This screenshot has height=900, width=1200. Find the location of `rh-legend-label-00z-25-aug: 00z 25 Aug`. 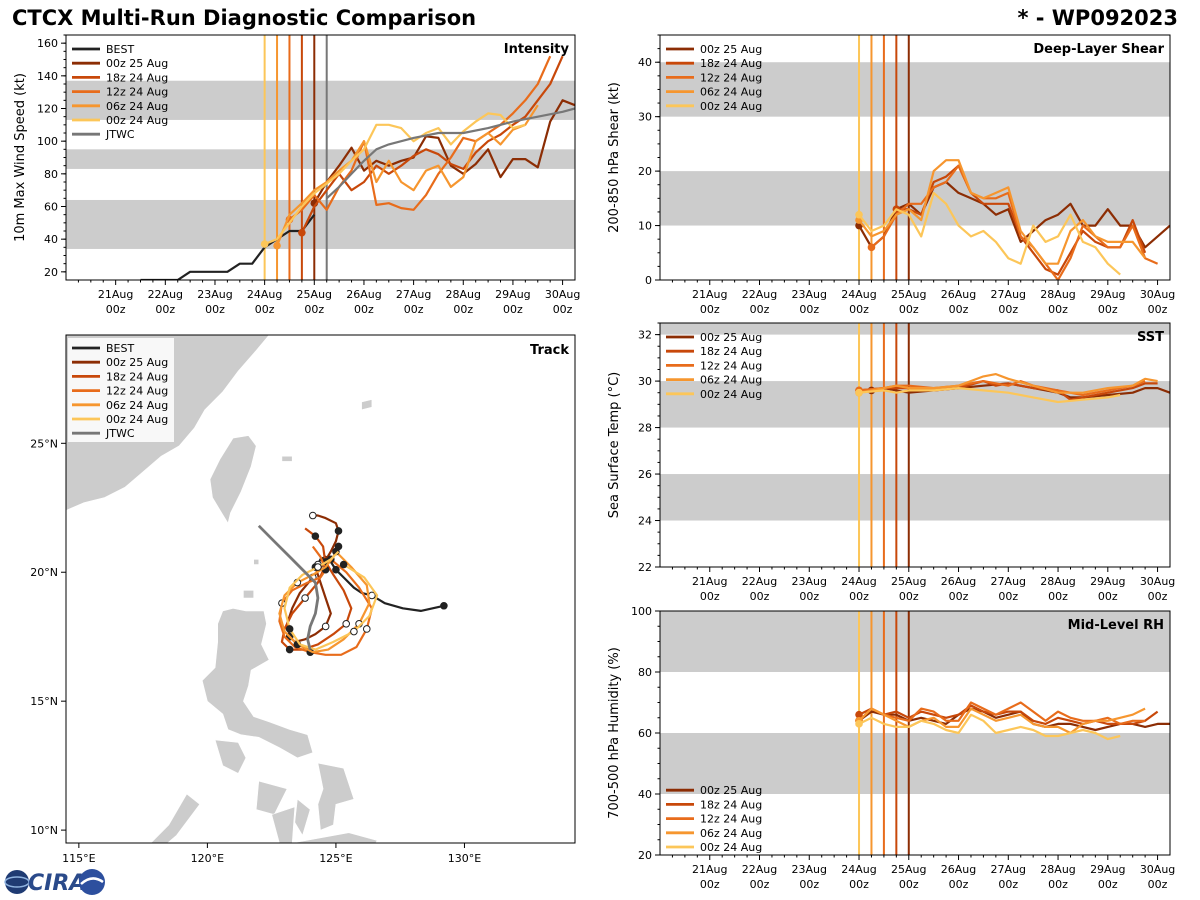

rh-legend-label-00z-25-aug: 00z 25 Aug is located at coordinates (731, 790).